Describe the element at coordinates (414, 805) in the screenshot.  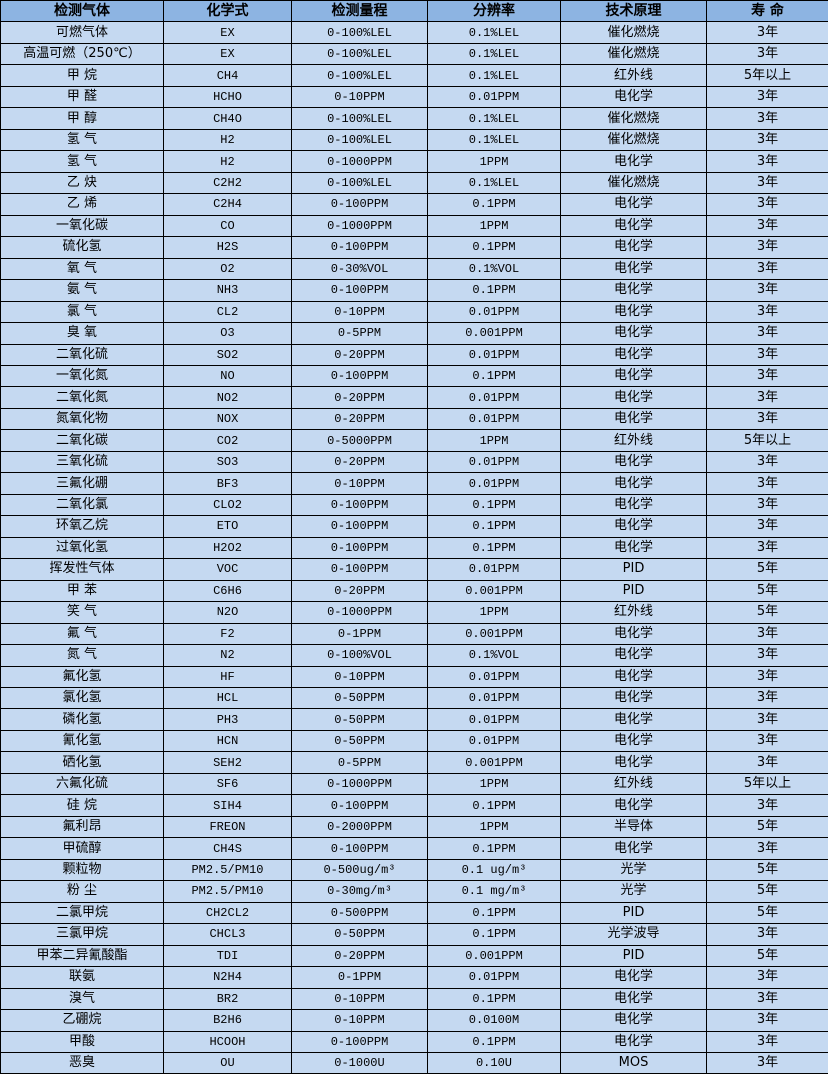
I see `table-row: 硅 烷 SIH4 0-100PPM 0.1PPM 电化学 3年` at that location.